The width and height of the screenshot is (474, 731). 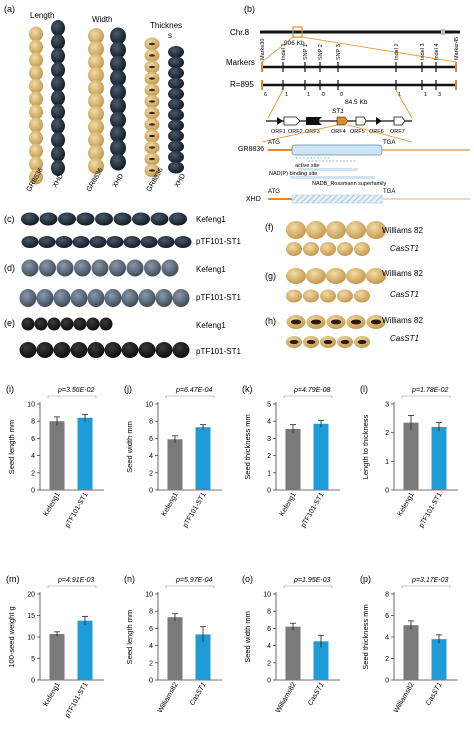 I want to click on marker-ticks, so click(x=359, y=67).